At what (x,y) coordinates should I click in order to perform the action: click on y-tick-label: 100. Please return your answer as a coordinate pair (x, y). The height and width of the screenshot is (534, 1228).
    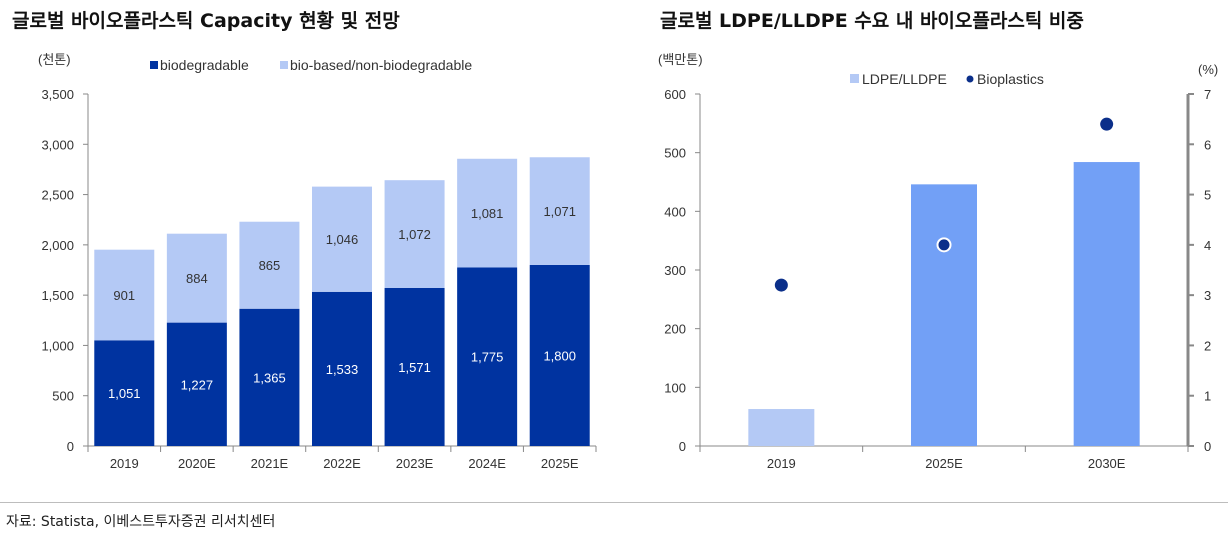
    Looking at the image, I should click on (675, 387).